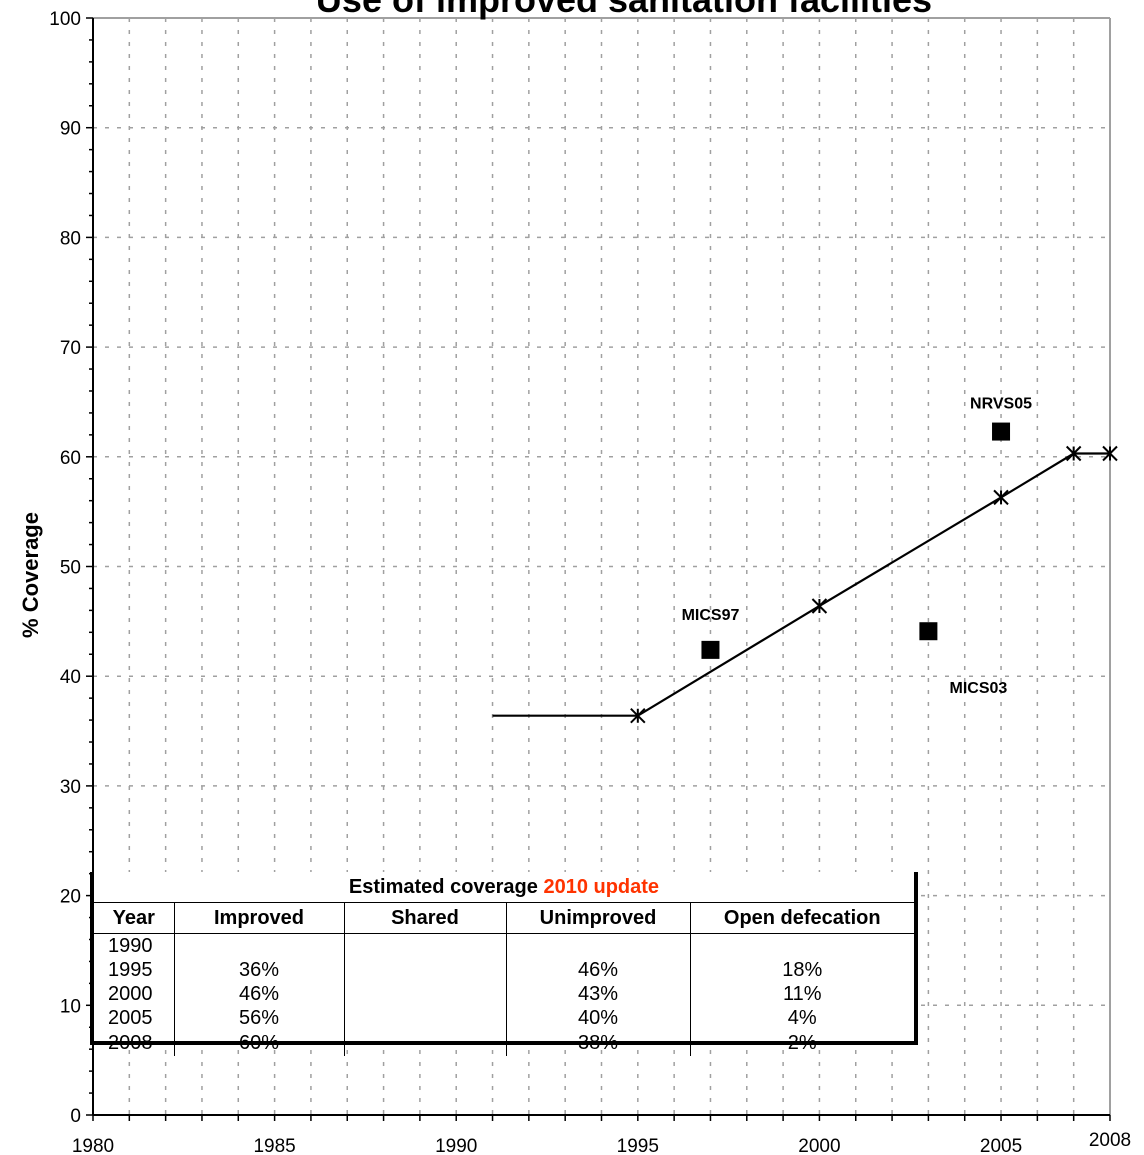 This screenshot has height=1155, width=1144. Describe the element at coordinates (711, 615) in the screenshot. I see `survey-point-label: MICS97` at that location.